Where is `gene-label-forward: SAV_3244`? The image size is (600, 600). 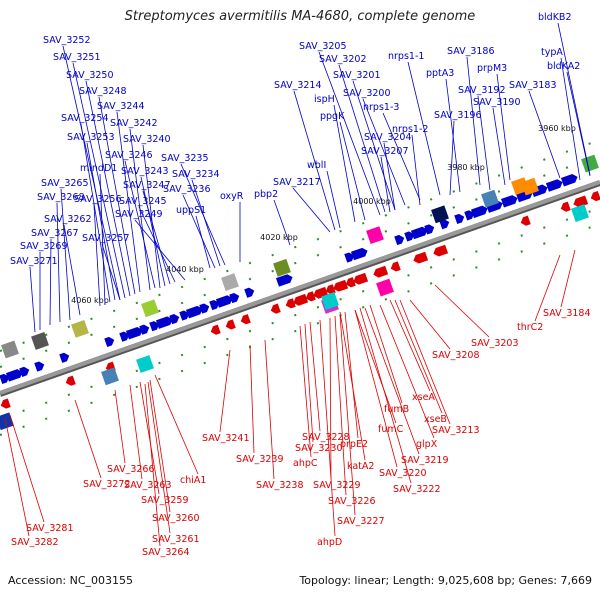 gene-label-forward: SAV_3244 is located at coordinates (121, 106).